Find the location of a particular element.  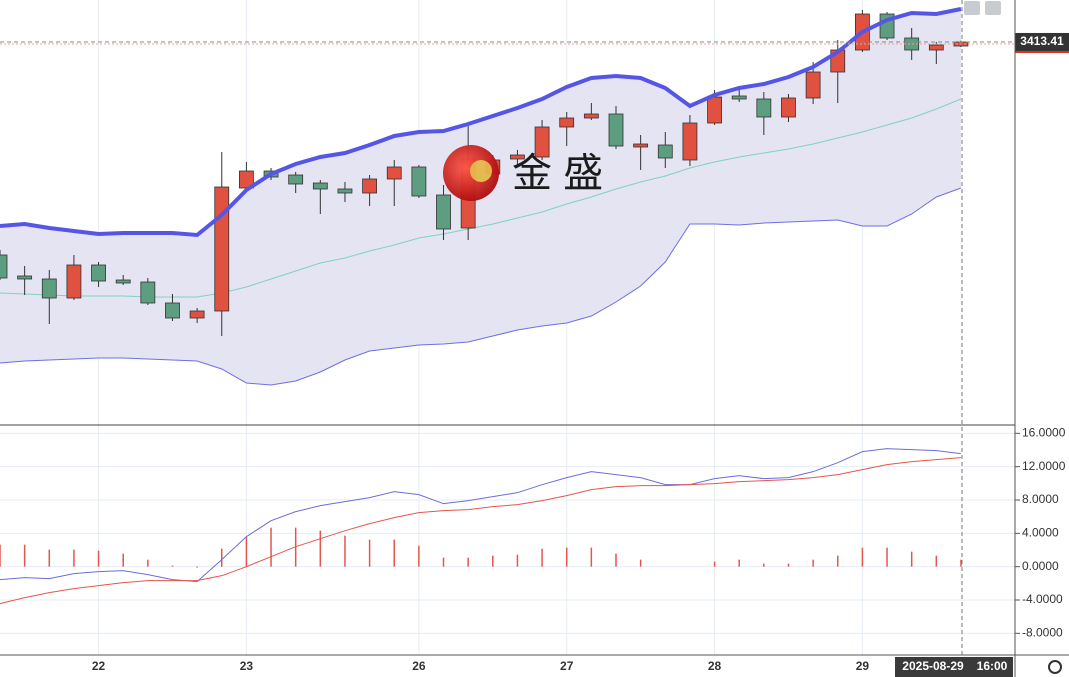

y-tick-label: -4.0000 is located at coordinates (1042, 599).